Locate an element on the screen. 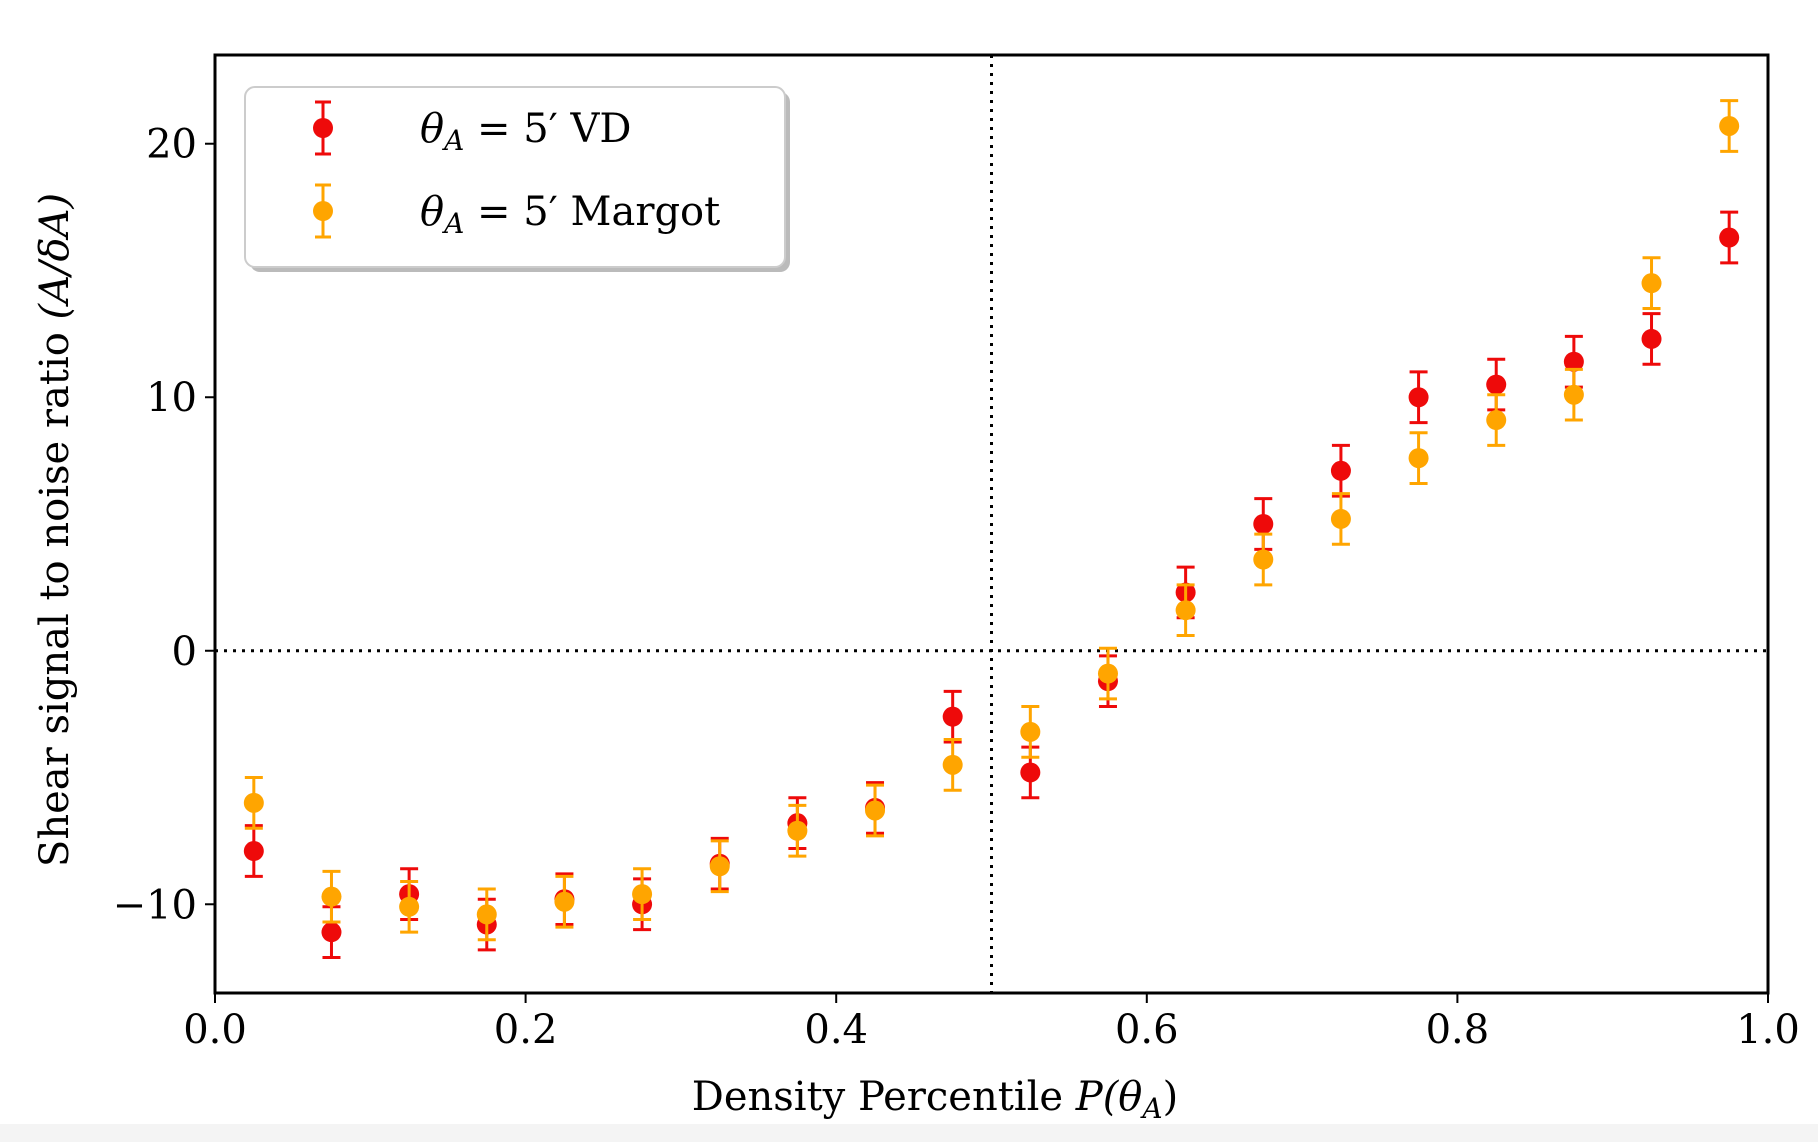  x-axis-label: Density Percentile P(θA) is located at coordinates (935, 1099).